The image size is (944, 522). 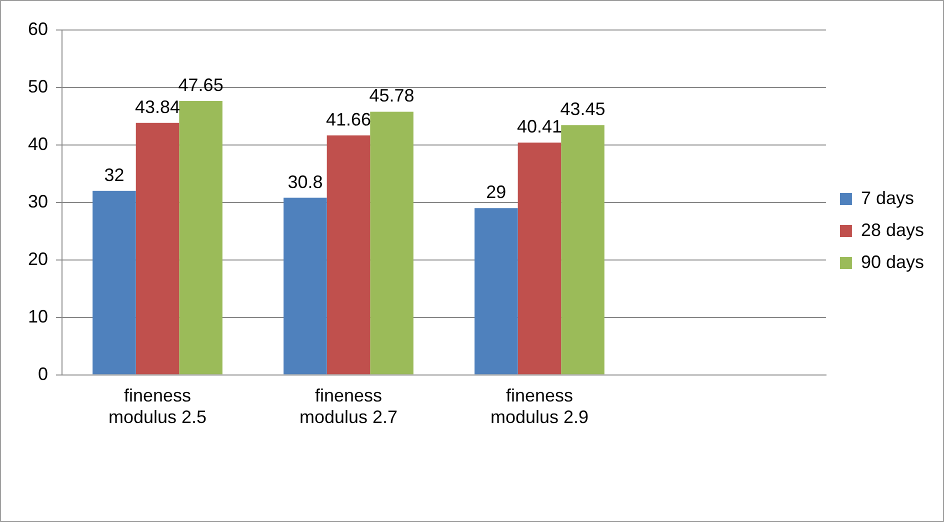 What do you see at coordinates (157, 106) in the screenshot?
I see `data-label: 43.84` at bounding box center [157, 106].